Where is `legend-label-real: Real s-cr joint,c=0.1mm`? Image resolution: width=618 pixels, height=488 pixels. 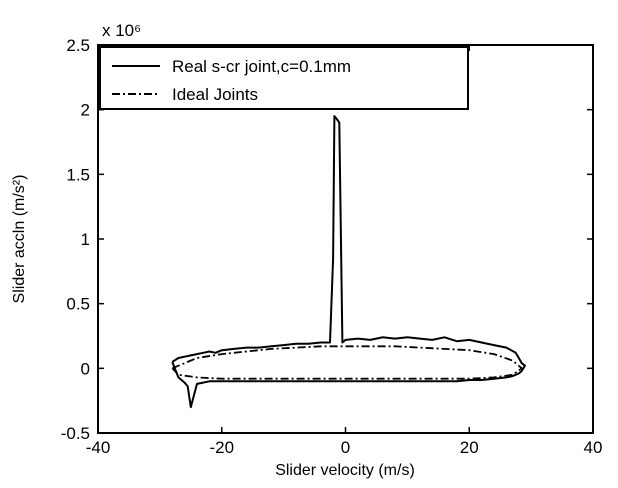
legend-label-real: Real s-cr joint,c=0.1mm is located at coordinates (261, 66).